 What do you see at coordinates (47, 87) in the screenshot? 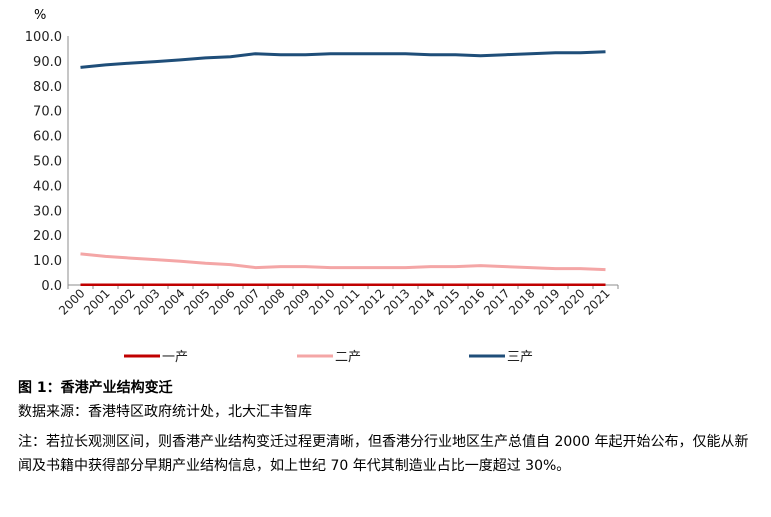
I see `y-tick-label: 80.0` at bounding box center [47, 87].